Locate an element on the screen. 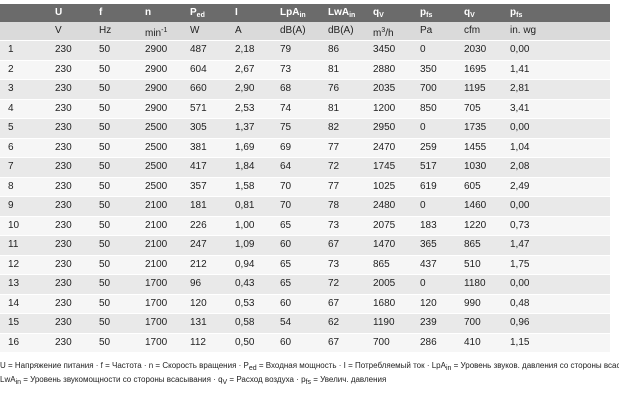 This screenshot has height=409, width=619. header-cell: f is located at coordinates (100, 13).